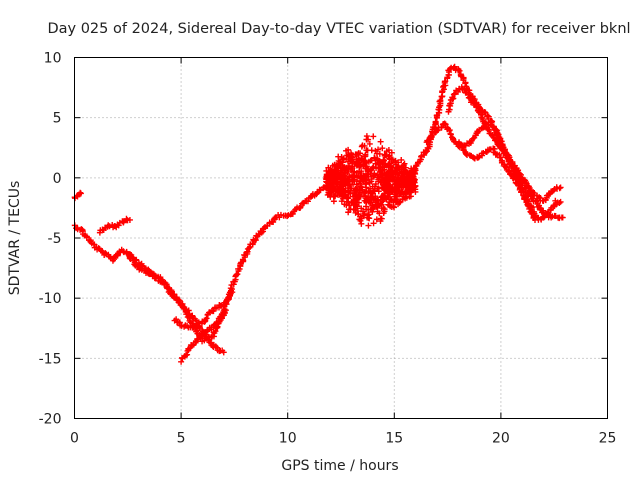  I want to click on y-tick-label: 10, so click(53, 59).